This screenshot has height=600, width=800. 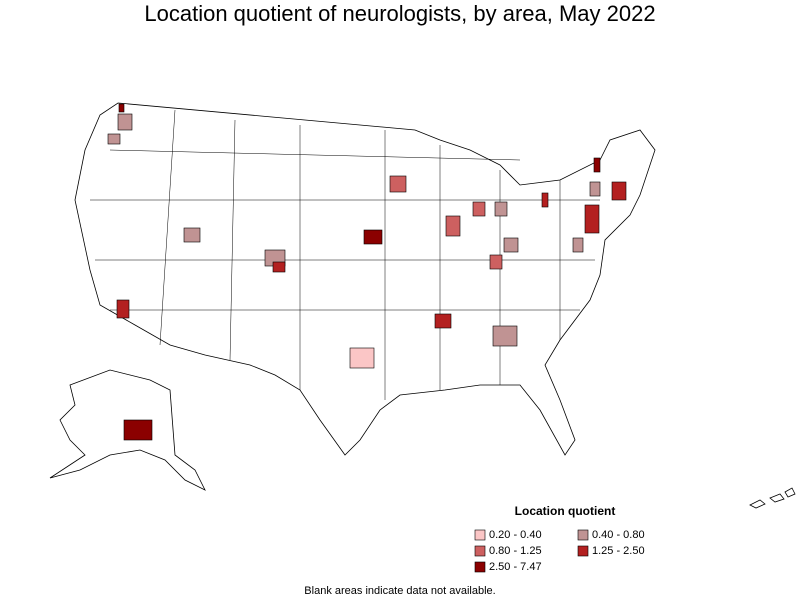 I want to click on legend-label: 0.20 - 0.40, so click(x=515, y=535).